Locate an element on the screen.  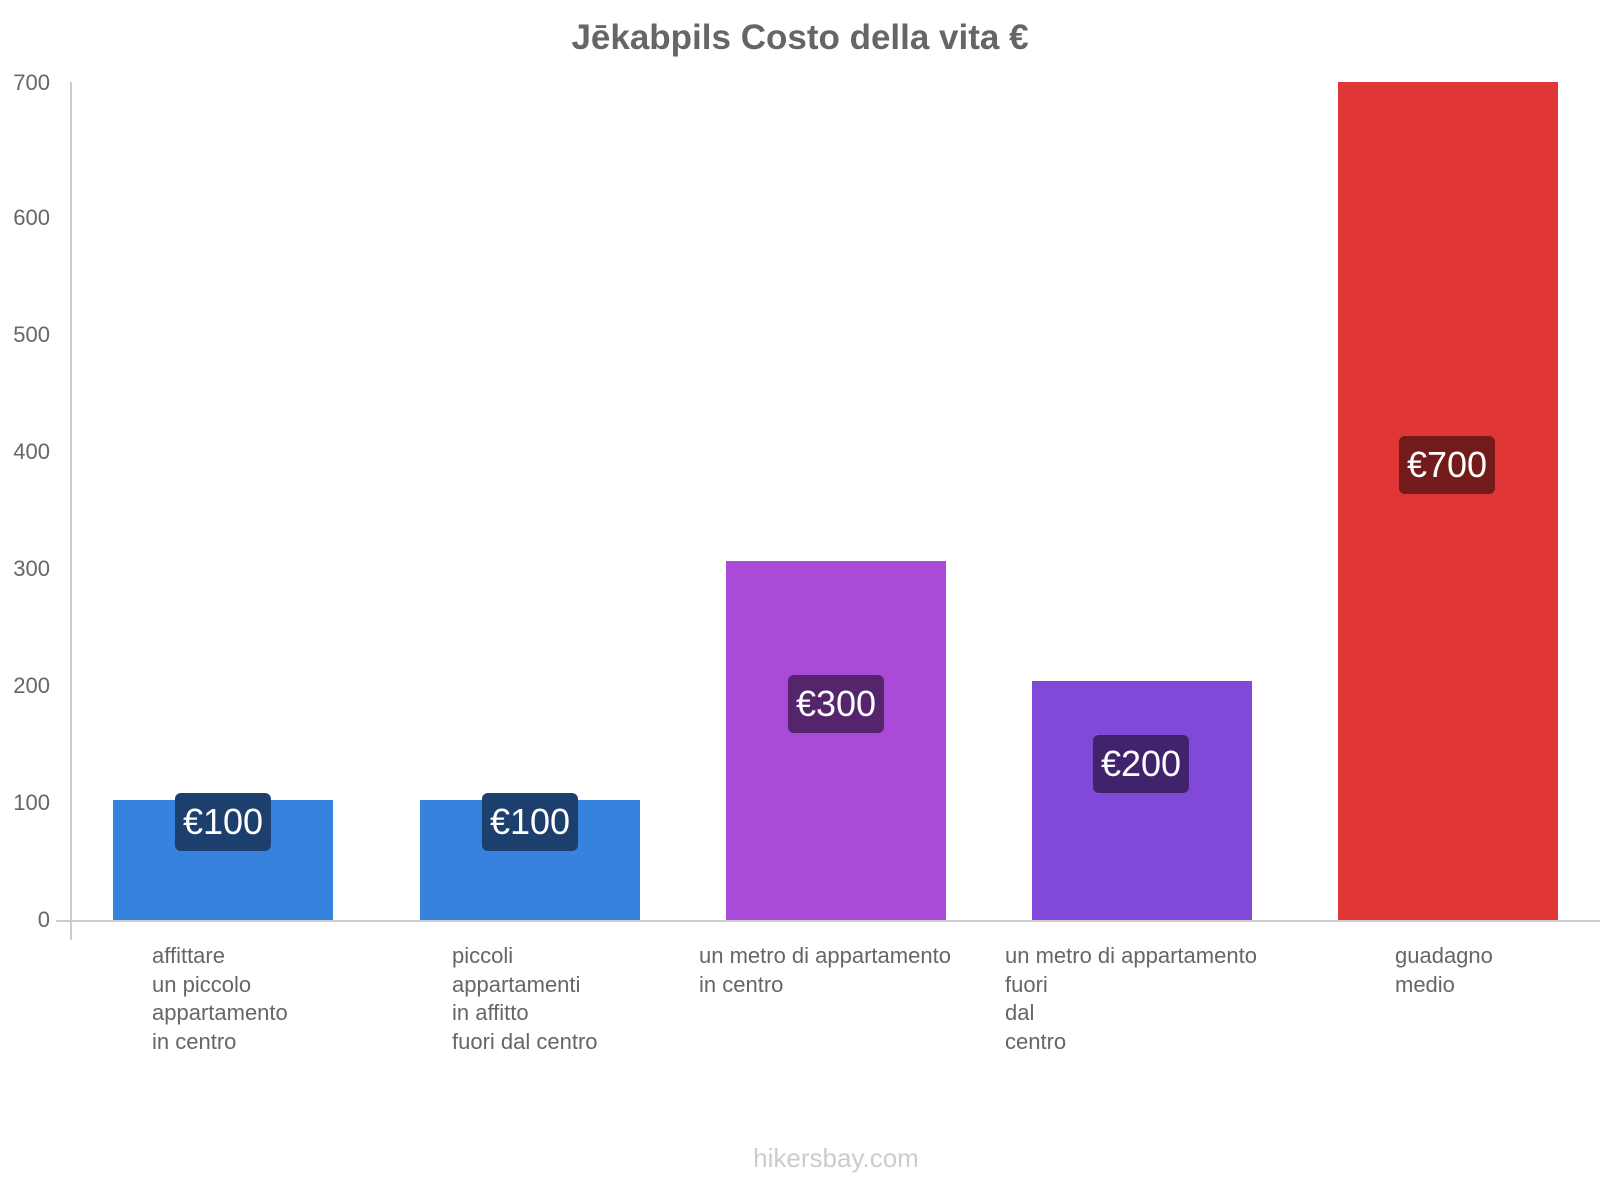
x-axis-label: guadagno medio is located at coordinates (1444, 970).